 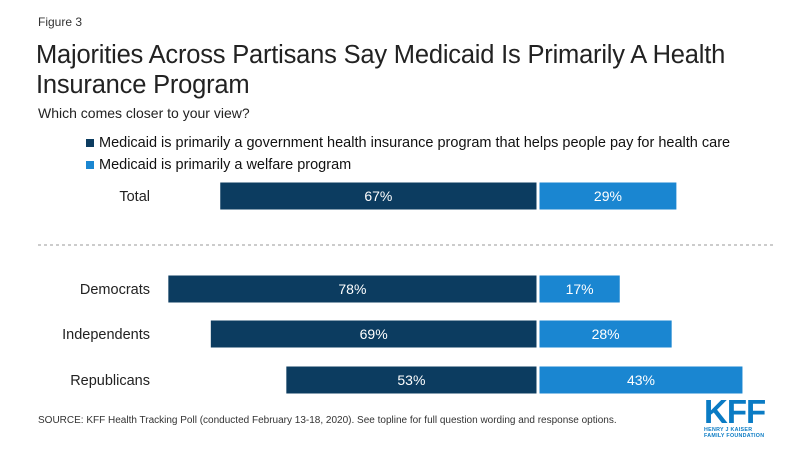 I want to click on kff-logo: KFF HENRY J KAISER FAMILY FOUNDATION, so click(x=737, y=416).